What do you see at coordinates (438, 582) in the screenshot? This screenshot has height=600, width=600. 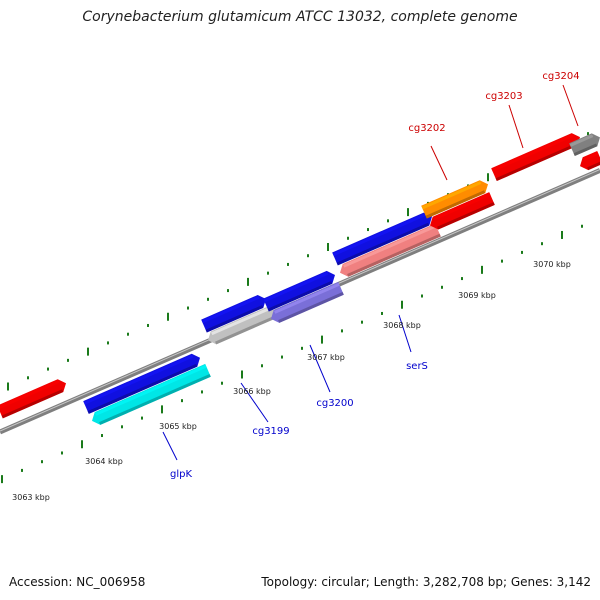 I see `length-text: Length: 3,282,708 bp` at bounding box center [438, 582].